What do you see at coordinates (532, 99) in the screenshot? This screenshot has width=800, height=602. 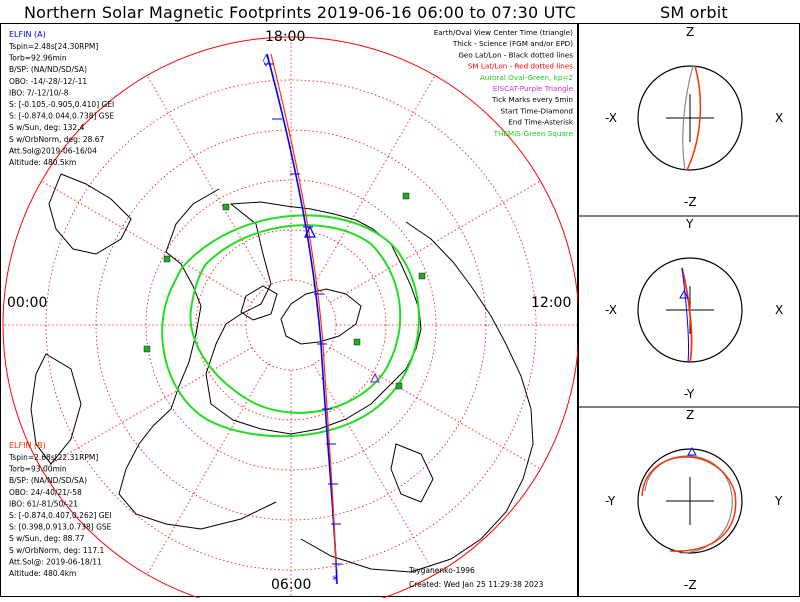 I see `legend-entry: Tick Marks every 5min` at bounding box center [532, 99].